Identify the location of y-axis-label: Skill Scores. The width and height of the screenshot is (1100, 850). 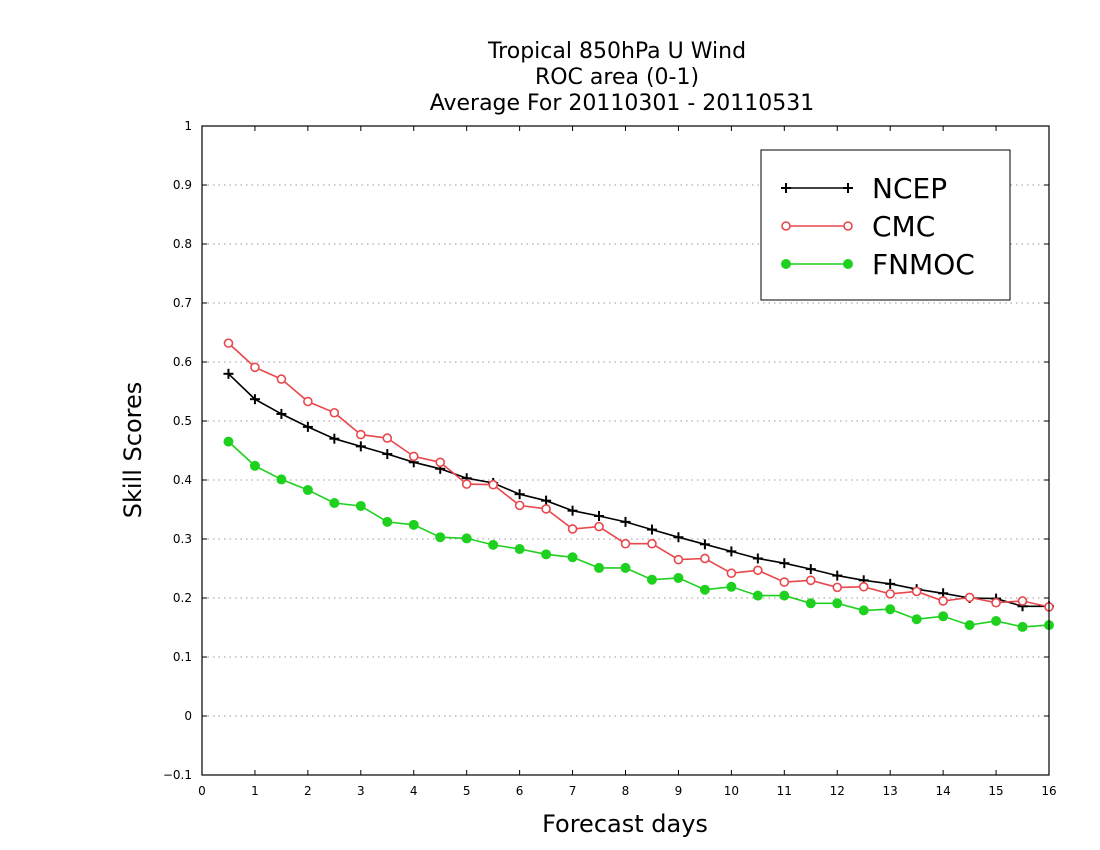
(133, 450).